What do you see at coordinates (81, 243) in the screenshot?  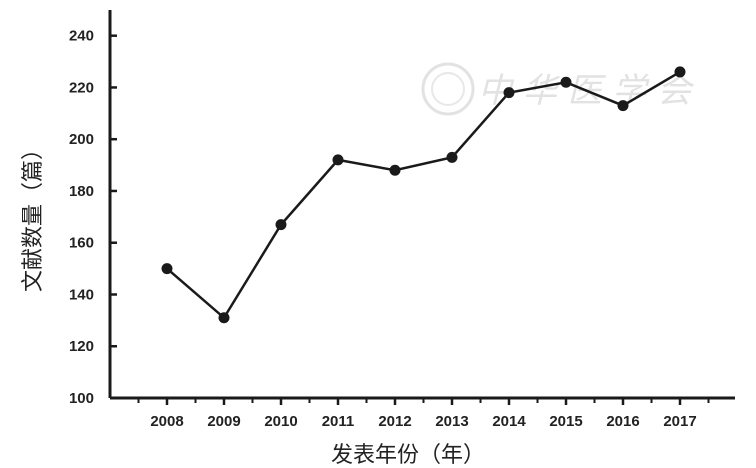 I see `y-tick-label: 160` at bounding box center [81, 243].